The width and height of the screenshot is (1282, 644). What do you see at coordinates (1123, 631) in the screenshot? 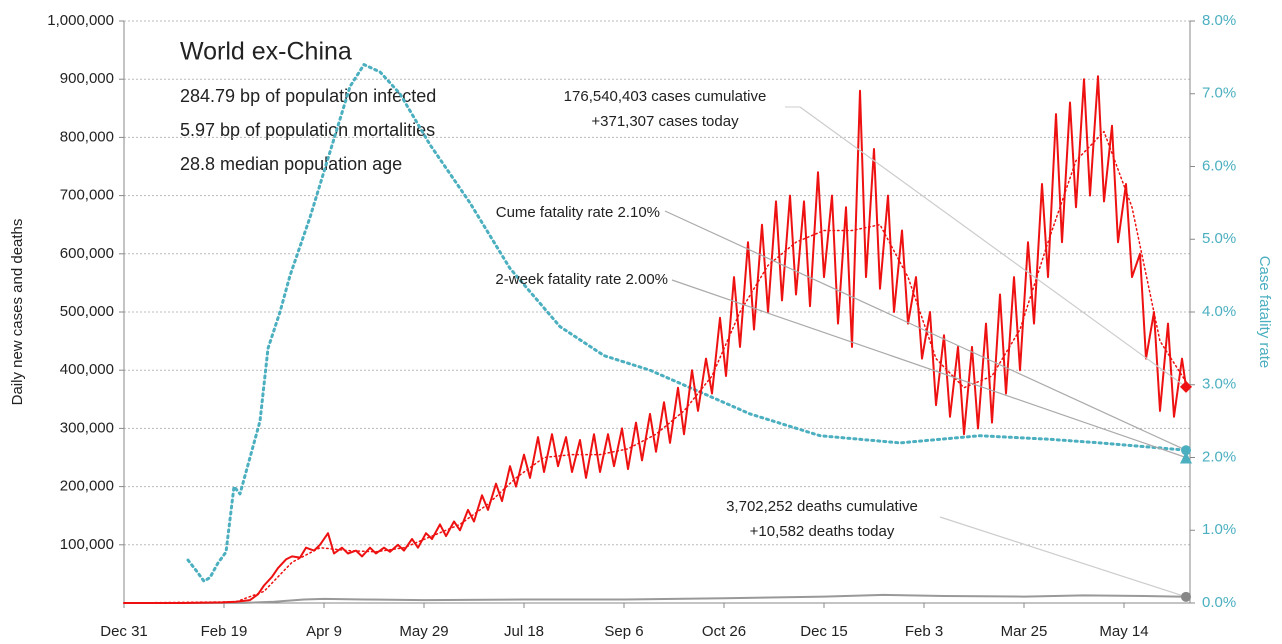
I see `x-tick-label: May 14` at bounding box center [1123, 631].